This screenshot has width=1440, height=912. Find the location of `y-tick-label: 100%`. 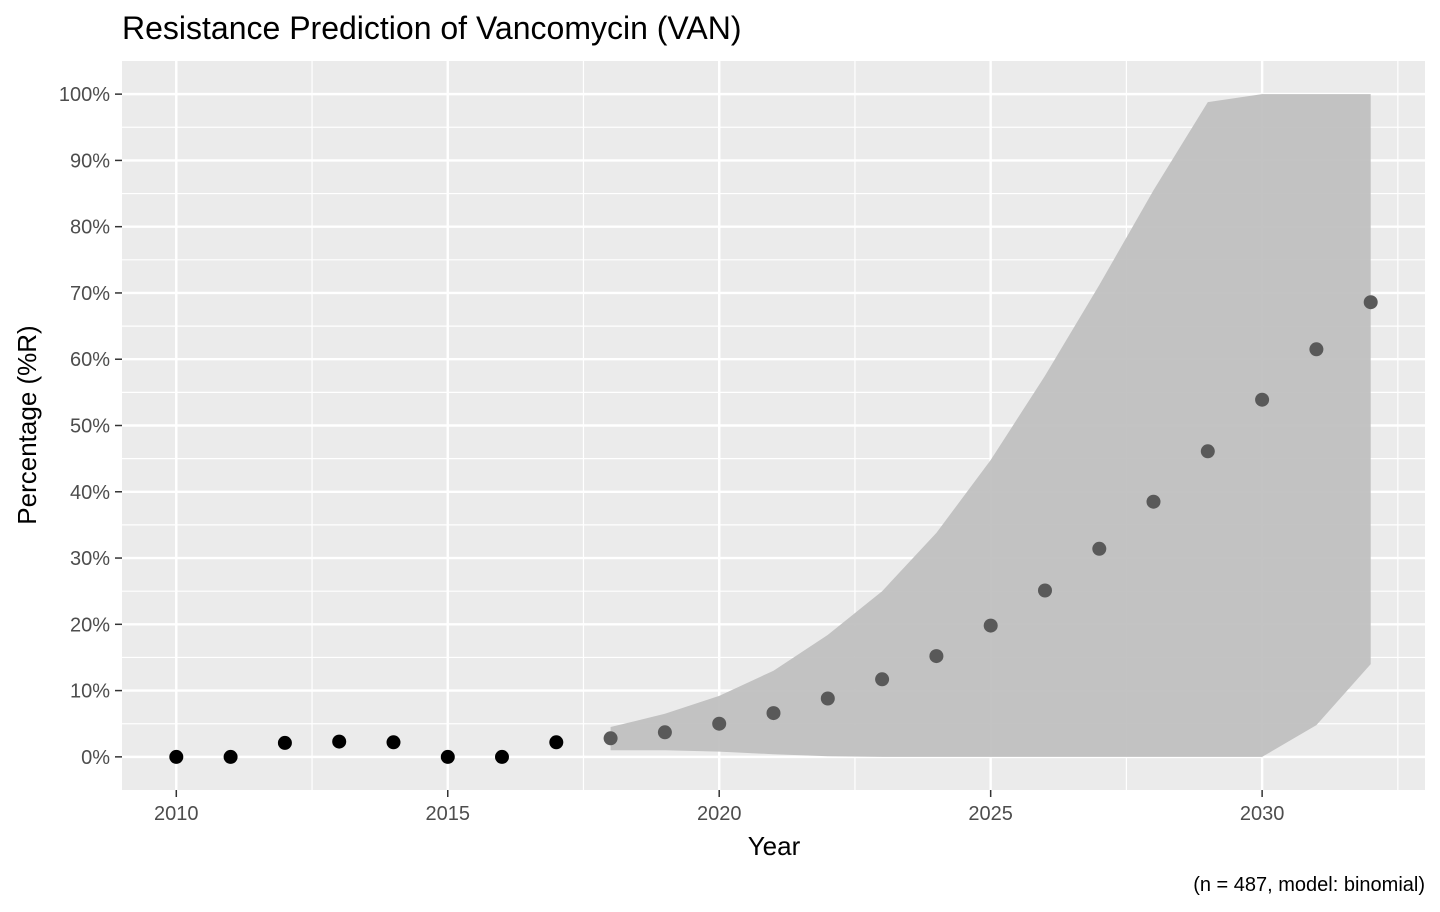

y-tick-label: 100% is located at coordinates (84, 95).